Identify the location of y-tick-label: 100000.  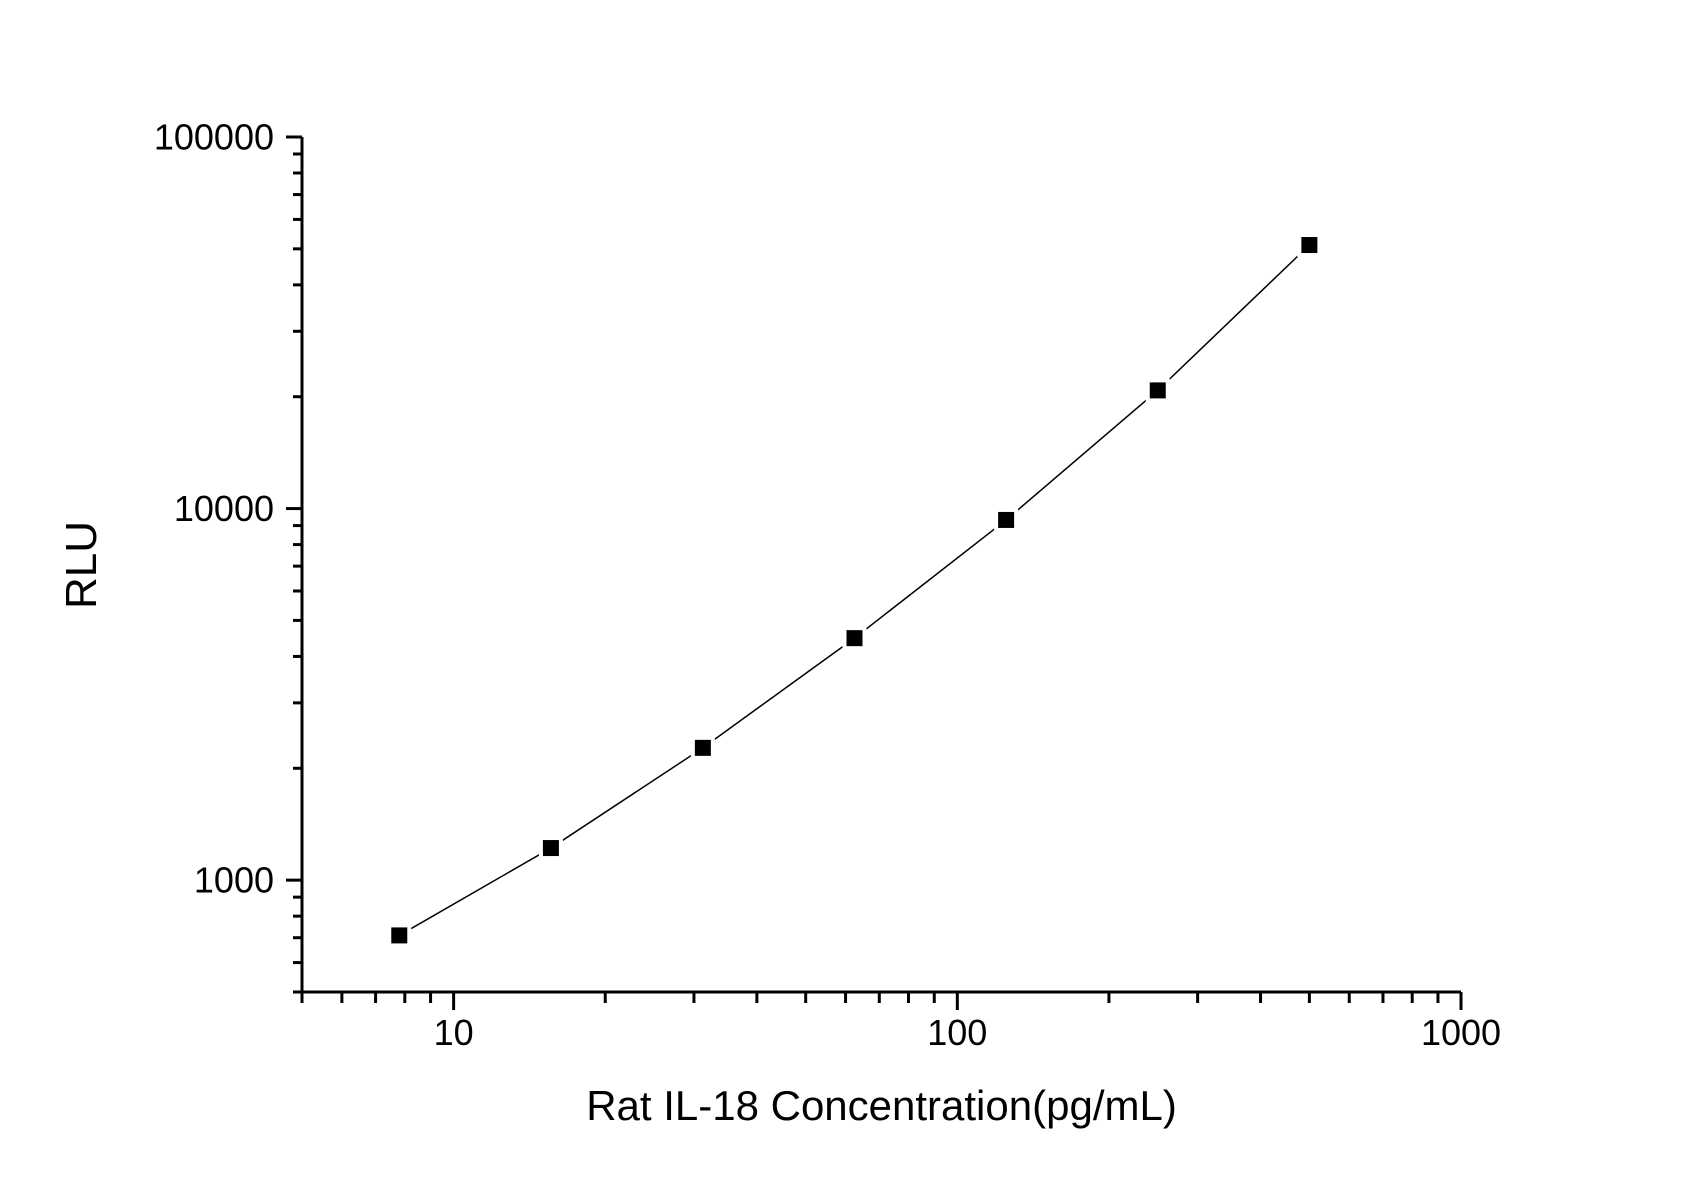
(214, 137).